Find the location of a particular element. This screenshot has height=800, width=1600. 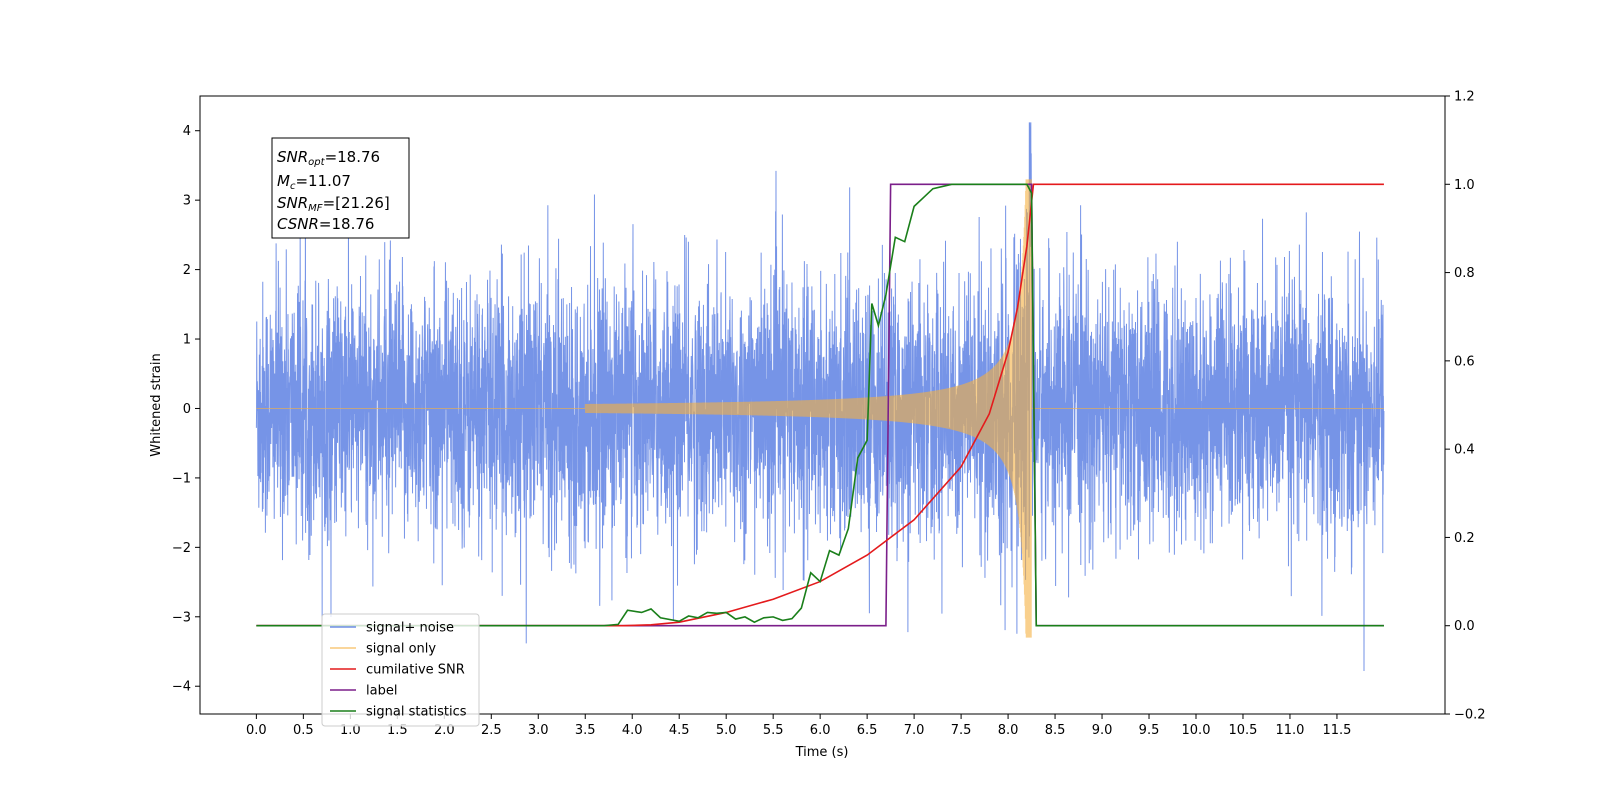

y2-tick-label: 0.2 is located at coordinates (1464, 538).